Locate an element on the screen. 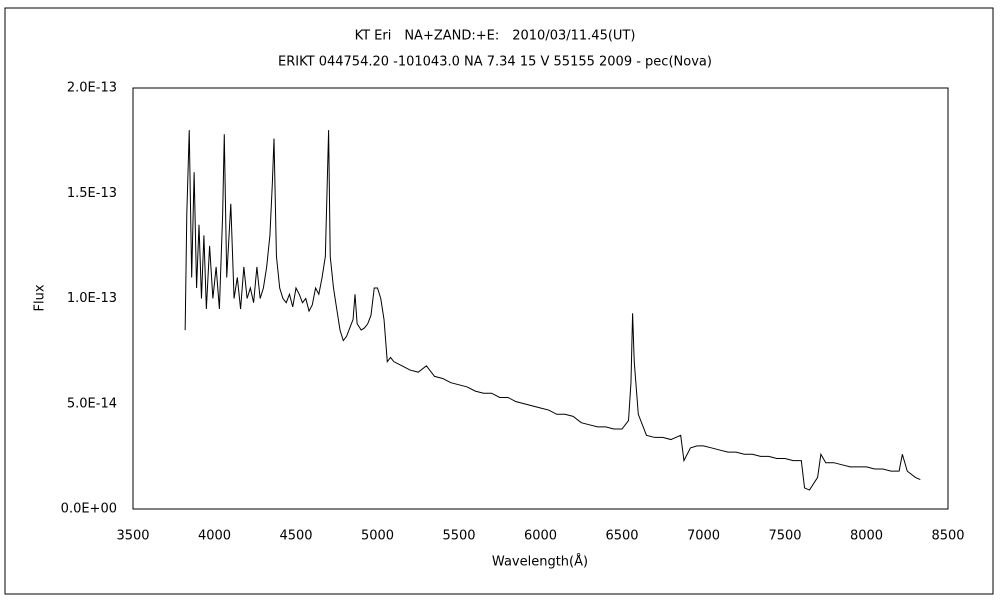  y-tick-label: 1.0E-13 is located at coordinates (92, 298).